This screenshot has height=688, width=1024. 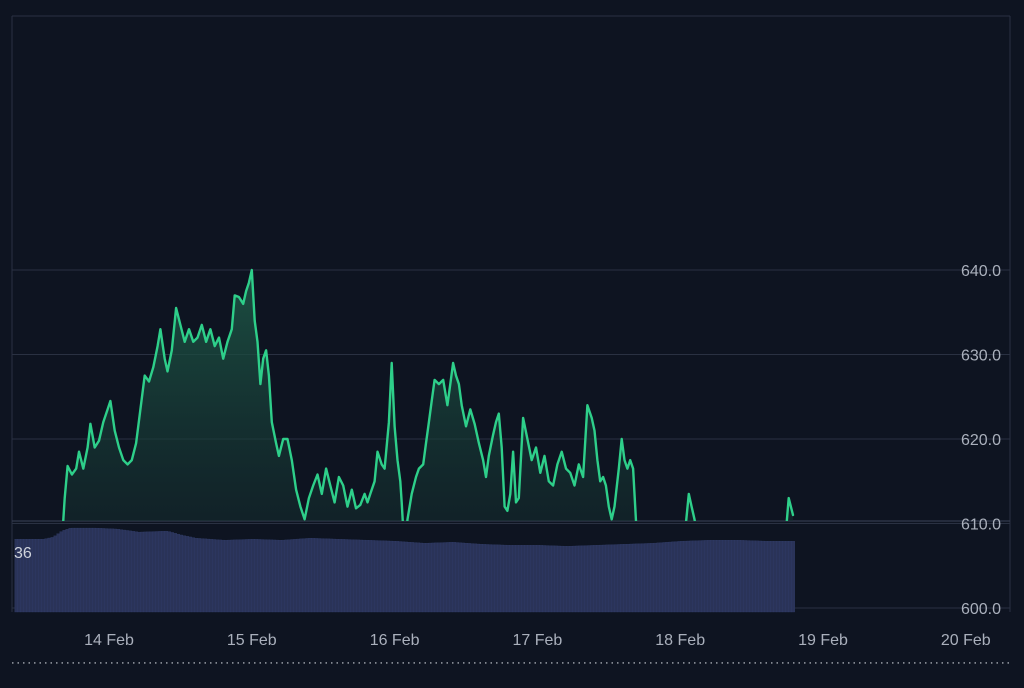 What do you see at coordinates (680, 640) in the screenshot?
I see `x-tick-label: 18 Feb` at bounding box center [680, 640].